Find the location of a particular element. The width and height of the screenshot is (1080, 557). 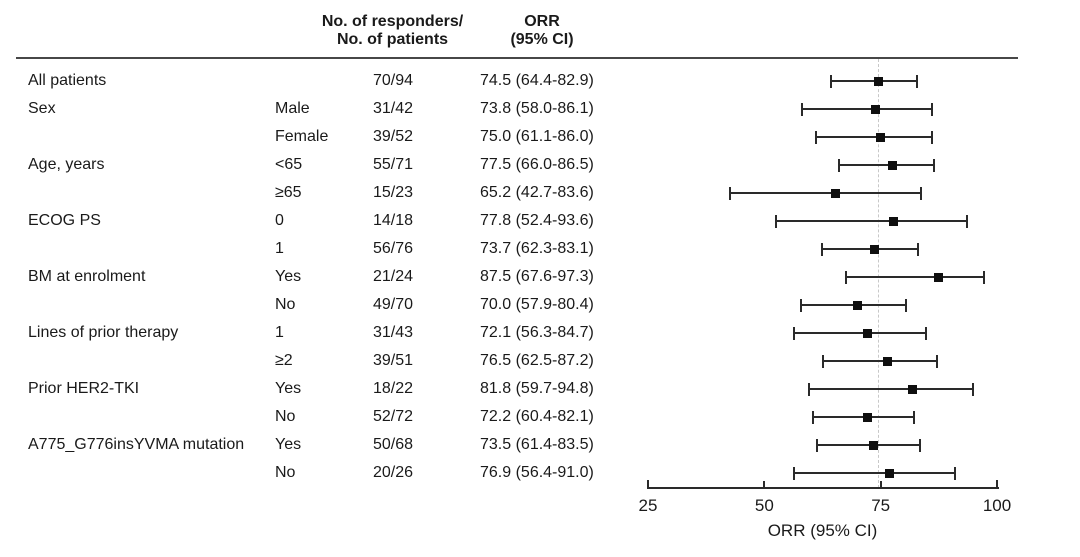

orr-ci-value: 77.5 (66.0-86.5) is located at coordinates (537, 164).